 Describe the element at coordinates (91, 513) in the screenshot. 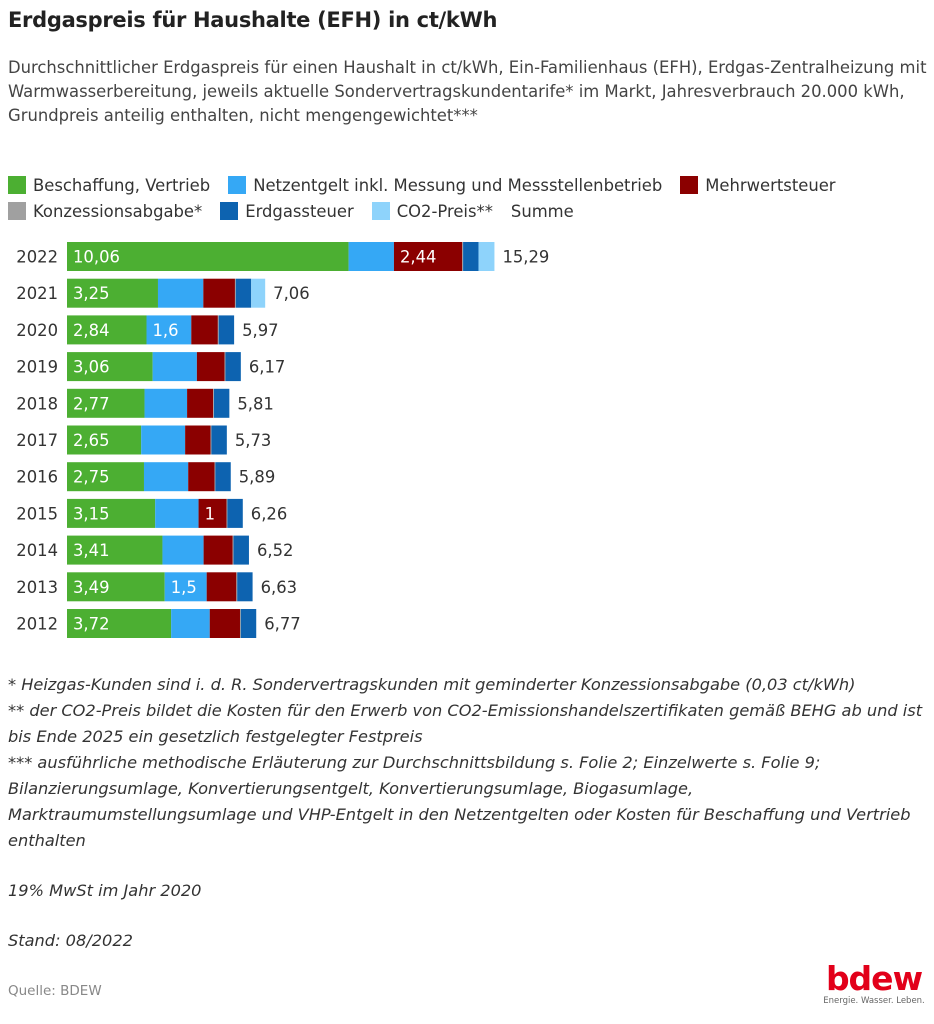

I see `segment-label-2015-s0: 3,15` at that location.